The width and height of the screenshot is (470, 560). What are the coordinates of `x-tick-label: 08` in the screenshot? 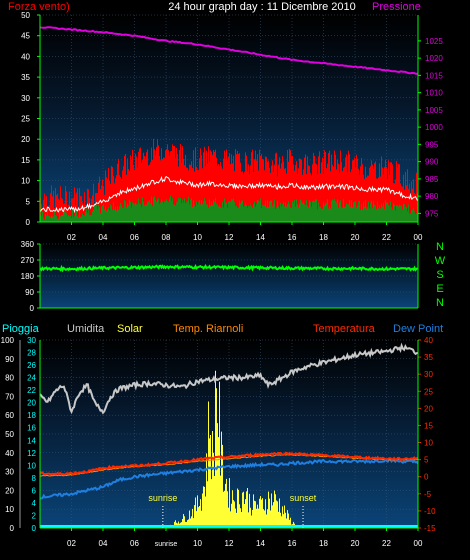 It's located at (166, 237).